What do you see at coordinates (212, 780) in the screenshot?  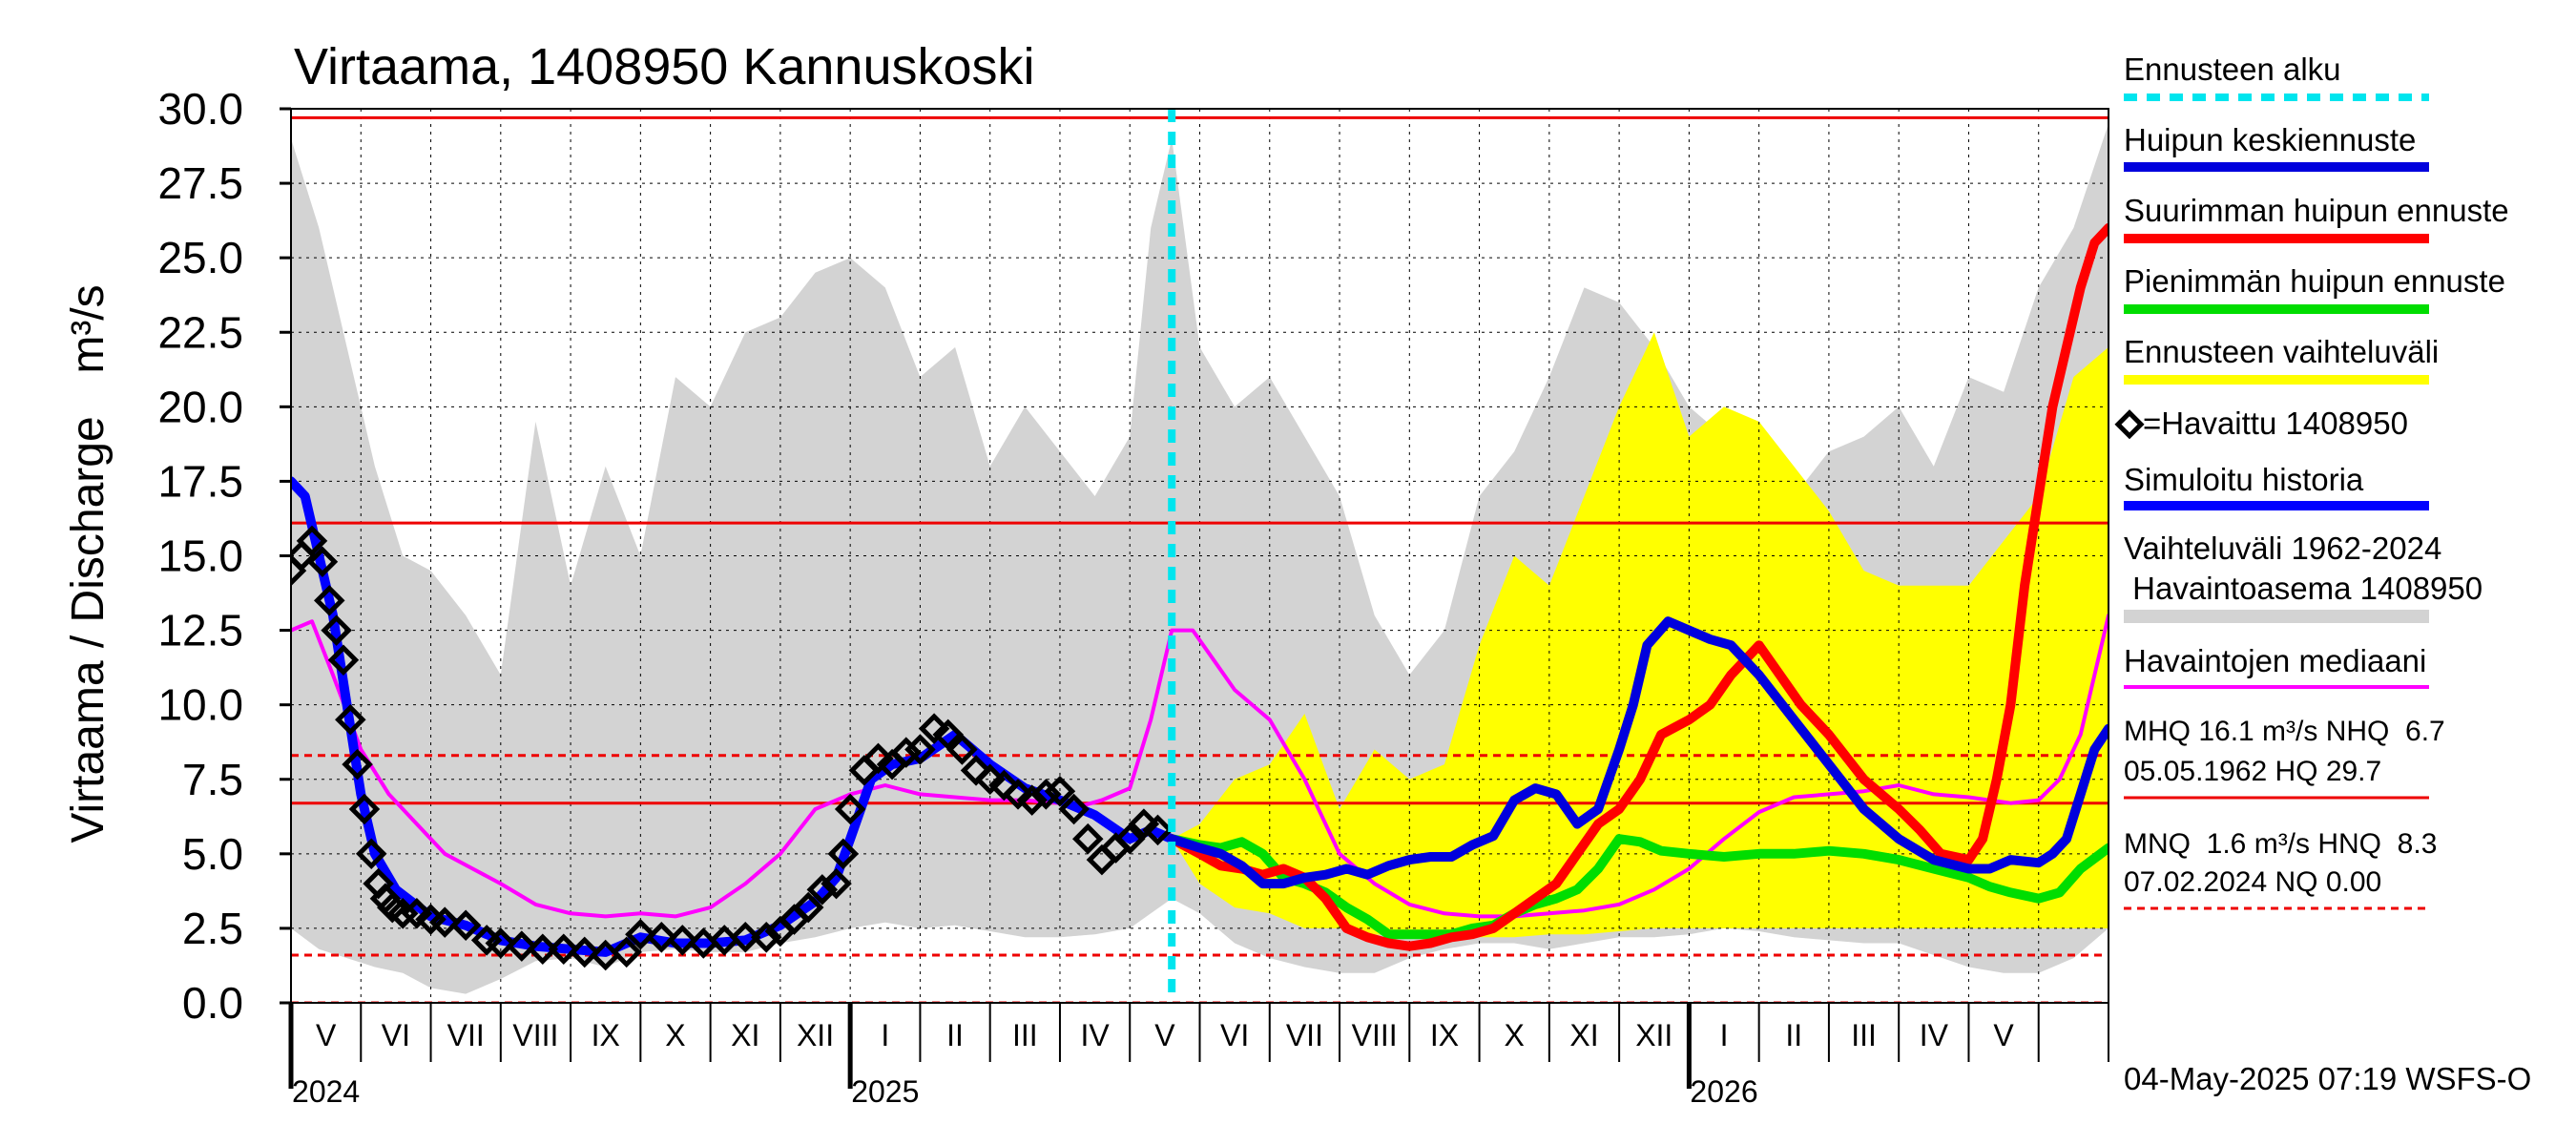 I see `y-tick-label: 7.5` at bounding box center [212, 780].